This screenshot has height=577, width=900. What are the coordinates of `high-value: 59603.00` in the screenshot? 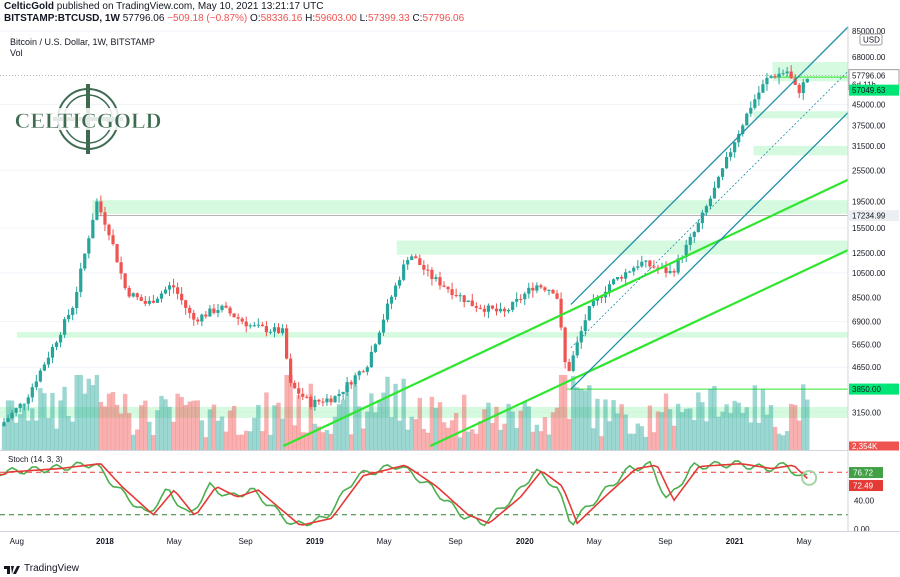 It's located at (336, 18).